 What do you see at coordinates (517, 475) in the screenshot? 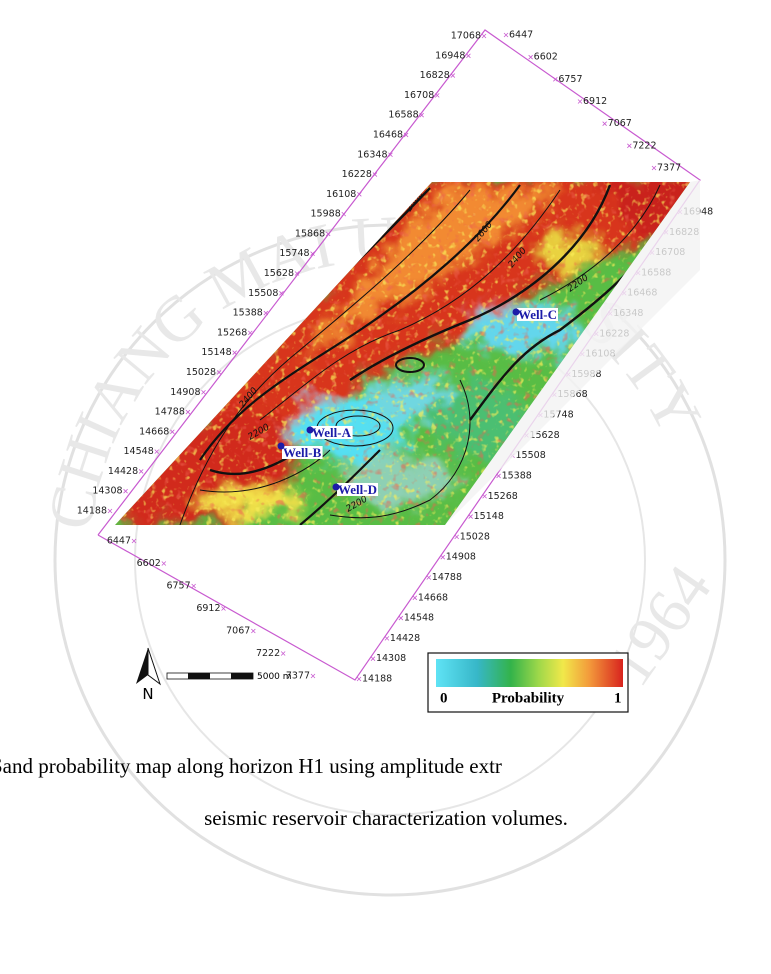
I see `edge-label: 15388` at bounding box center [517, 475].